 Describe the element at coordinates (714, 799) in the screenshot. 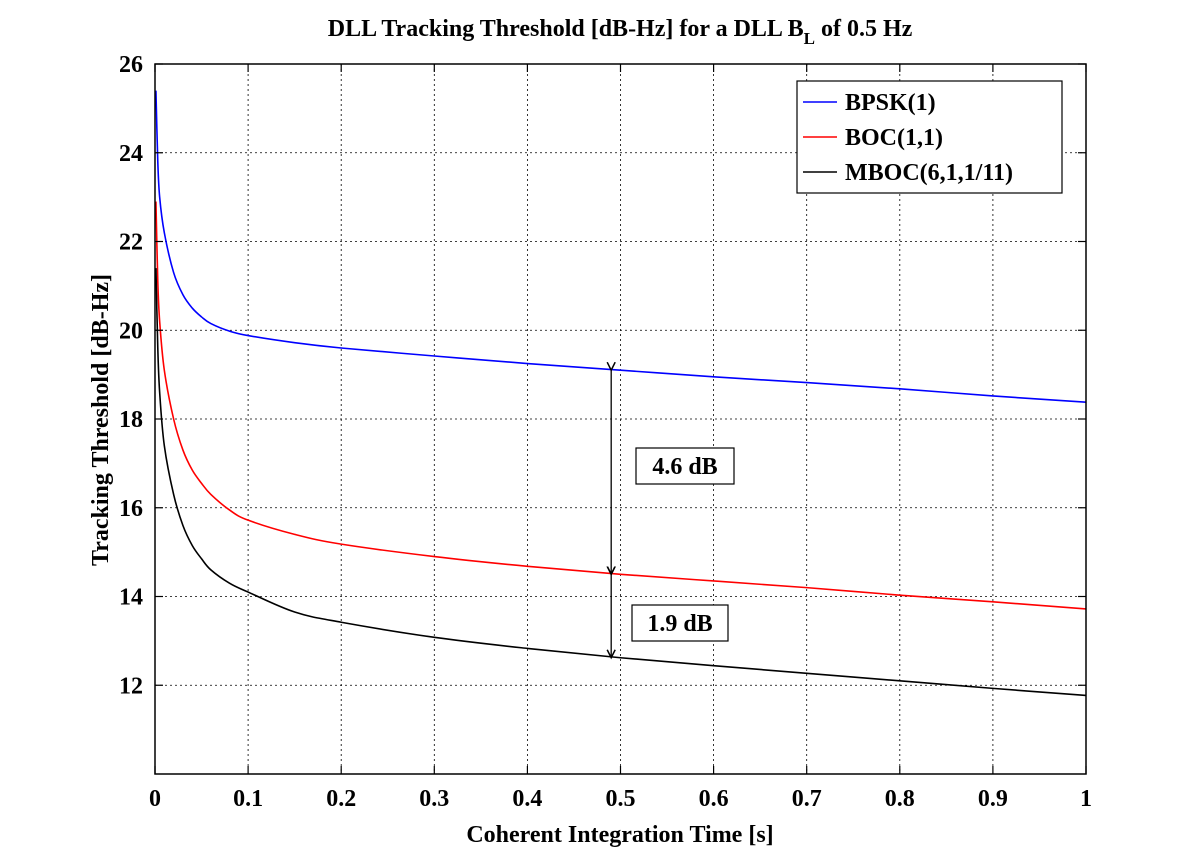

I see `x-tick-label: 0.6` at that location.